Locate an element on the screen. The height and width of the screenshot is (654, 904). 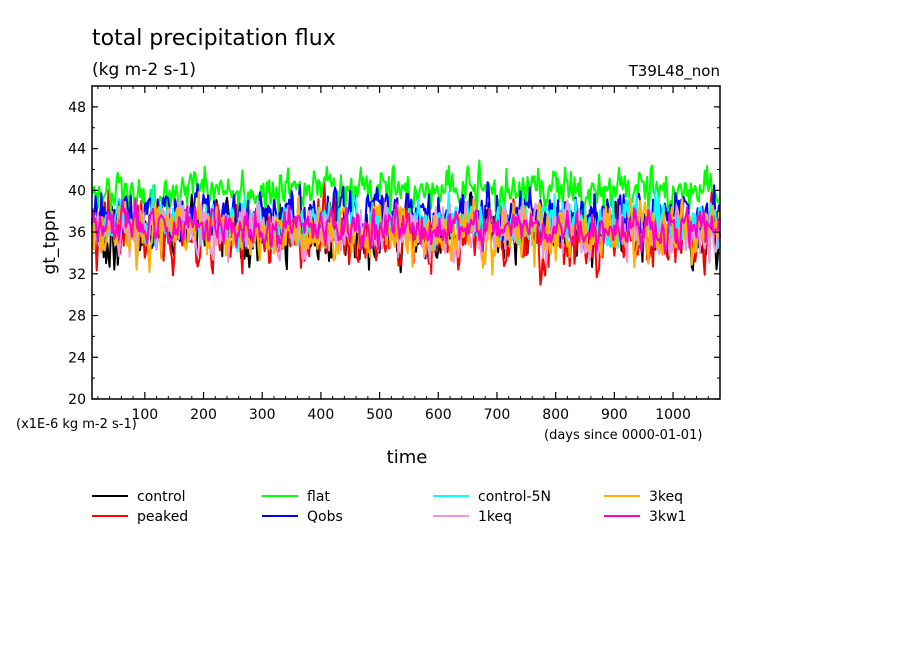
y-axis-label: gt_tppn is located at coordinates (50, 242).